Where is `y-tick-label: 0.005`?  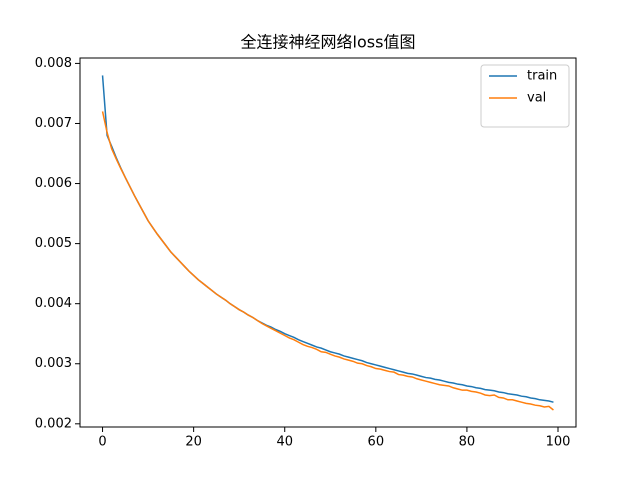
y-tick-label: 0.005 is located at coordinates (53, 243).